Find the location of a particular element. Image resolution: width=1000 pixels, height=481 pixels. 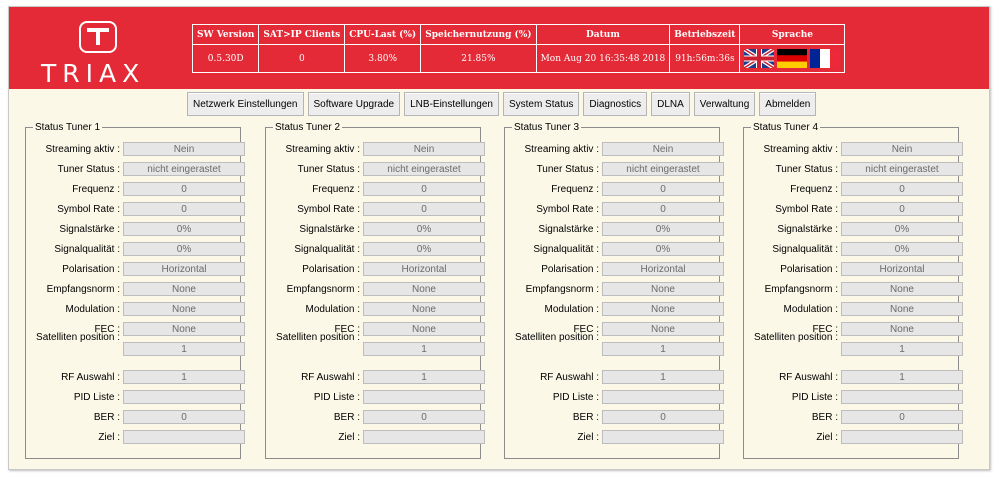

tuner-field-row: BER :0 is located at coordinates (375, 418).